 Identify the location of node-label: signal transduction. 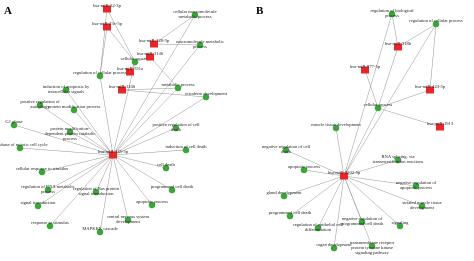
(38, 203).